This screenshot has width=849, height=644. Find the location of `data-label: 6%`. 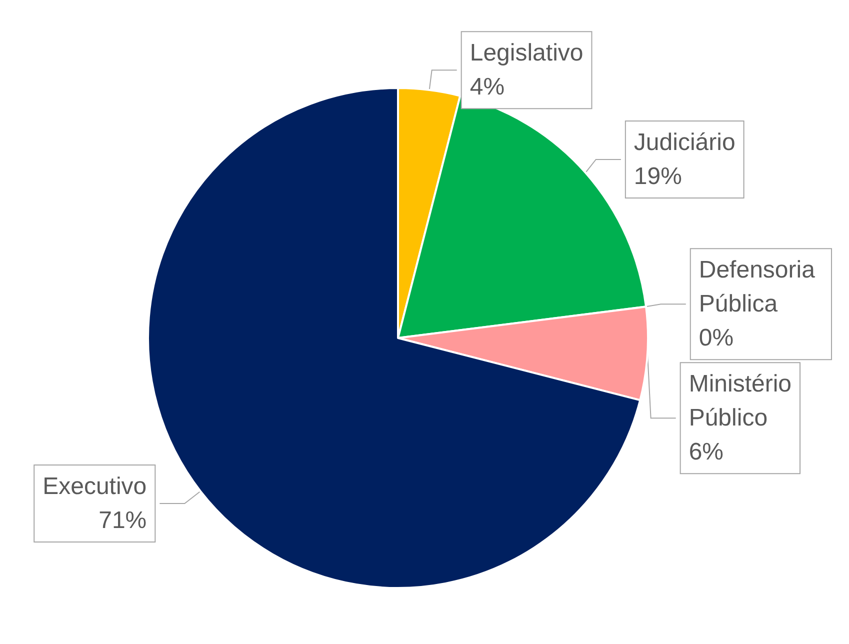

data-label: 6% is located at coordinates (706, 452).